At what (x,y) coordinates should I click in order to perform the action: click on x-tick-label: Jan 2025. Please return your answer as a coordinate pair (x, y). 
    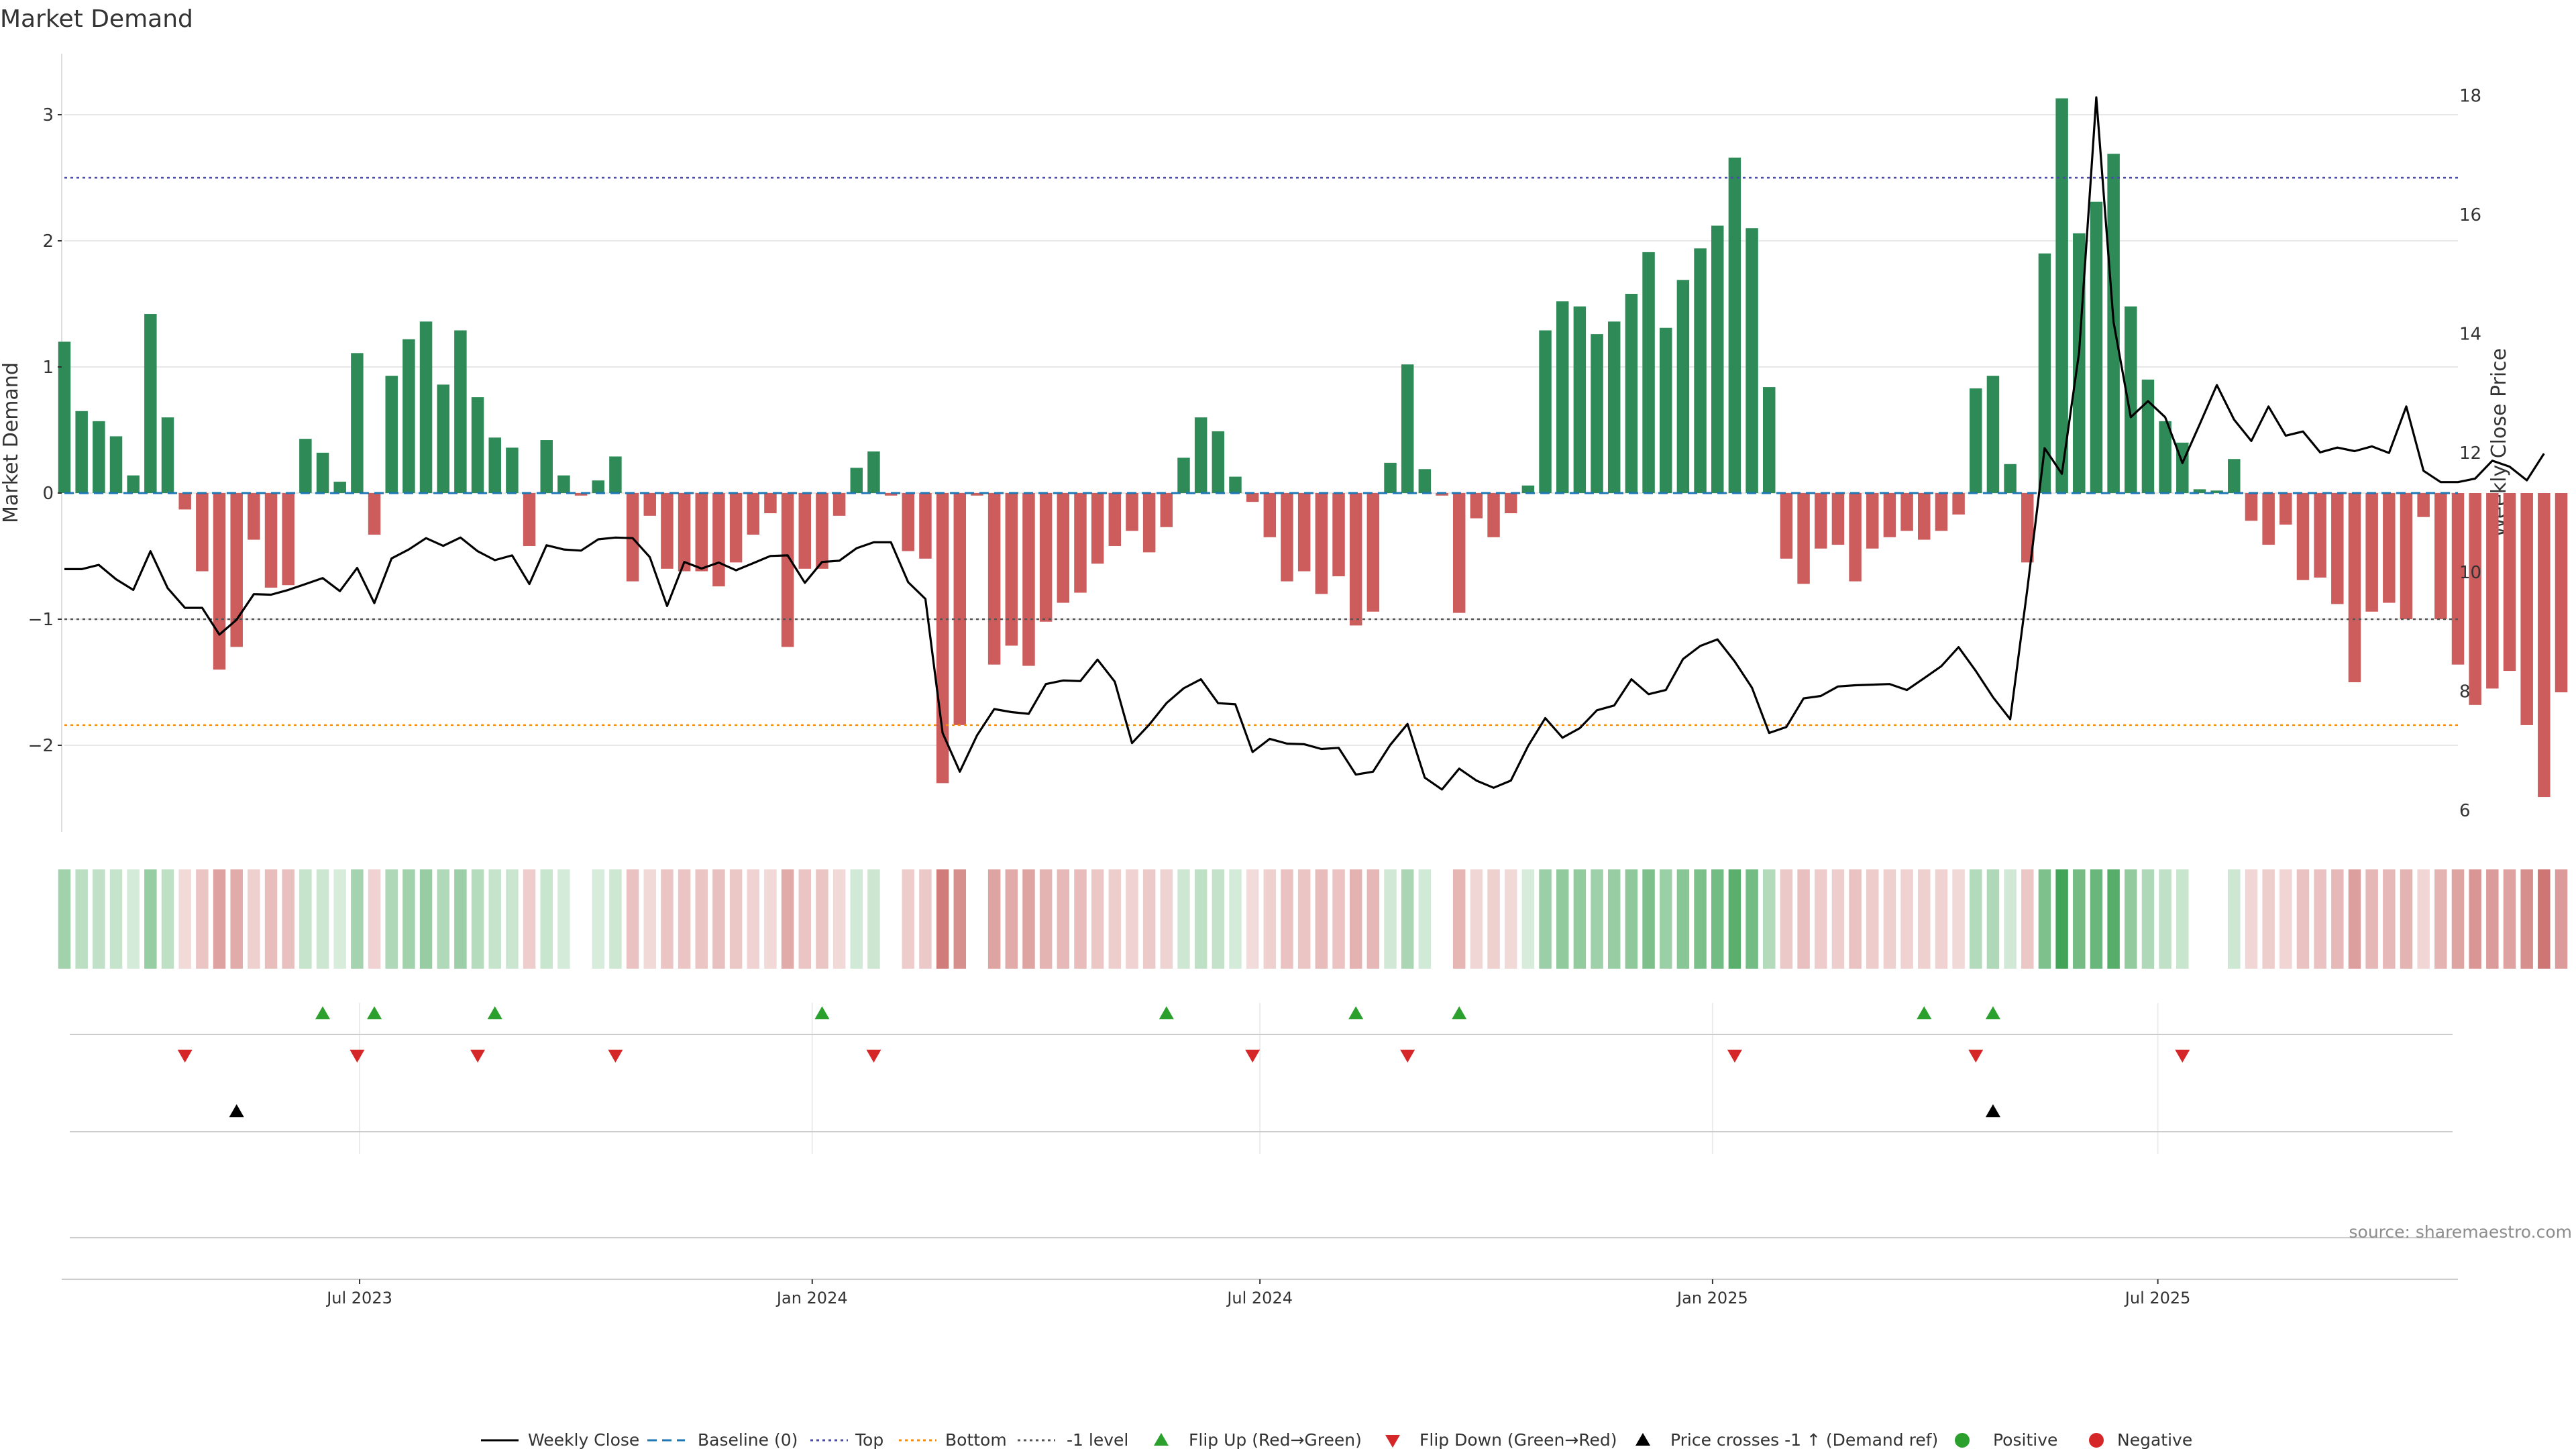
    Looking at the image, I should click on (1712, 1298).